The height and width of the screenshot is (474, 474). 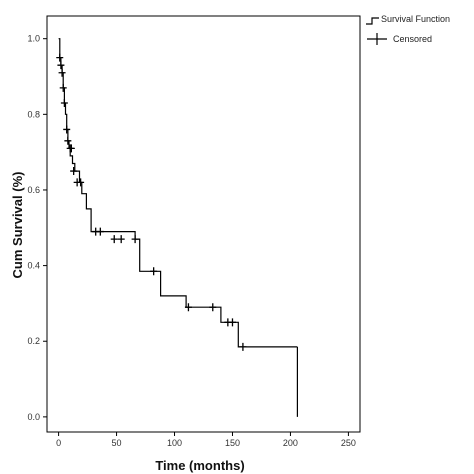 I want to click on x-tick-label: 50, so click(x=117, y=443).